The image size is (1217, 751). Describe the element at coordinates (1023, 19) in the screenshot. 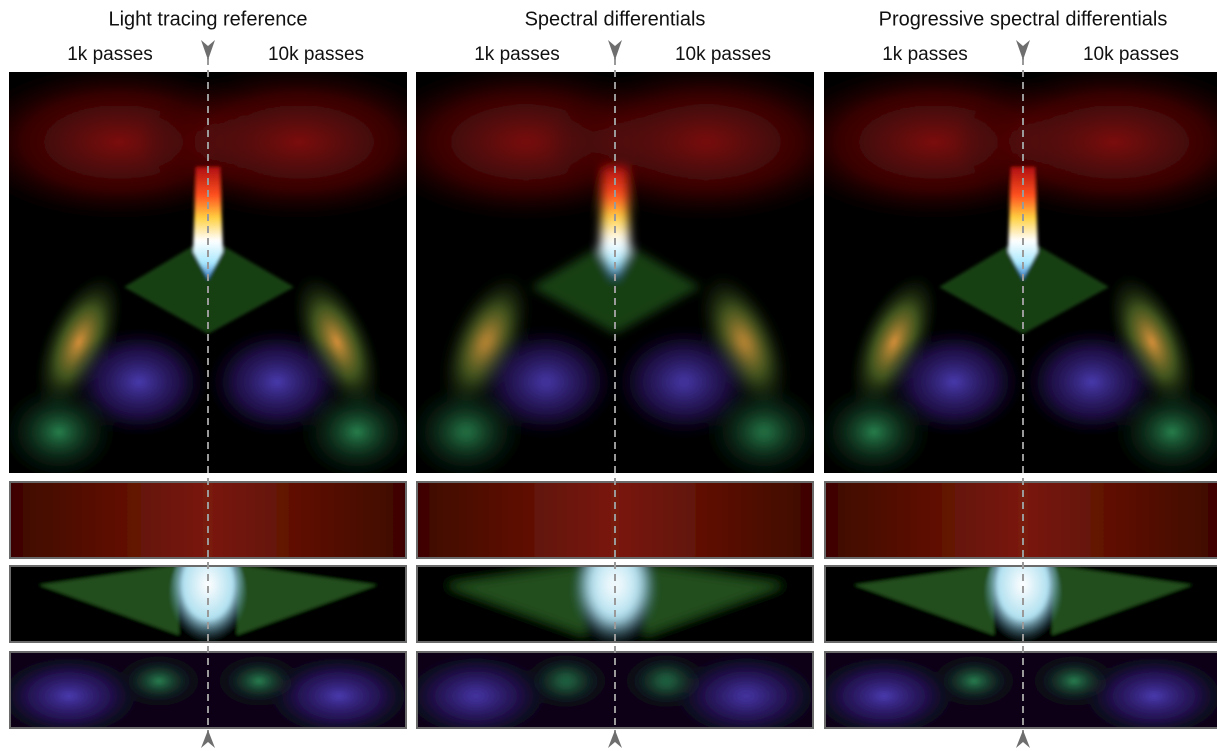

I see `panel-title: Progressive spectral differentials` at that location.